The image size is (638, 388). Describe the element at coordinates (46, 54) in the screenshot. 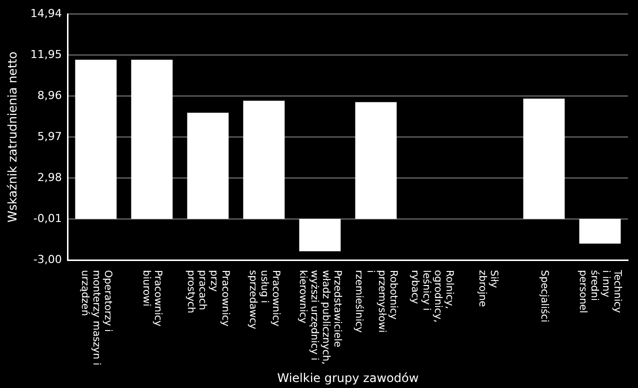

I see `y-tick-label: 11,95` at that location.